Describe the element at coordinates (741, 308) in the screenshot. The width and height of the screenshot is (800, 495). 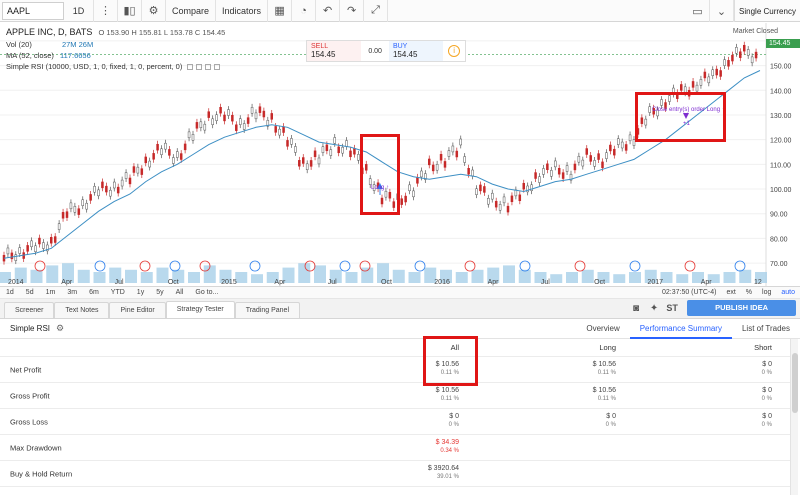
I see `publish-idea-button: PUBLISH IDEA` at that location.